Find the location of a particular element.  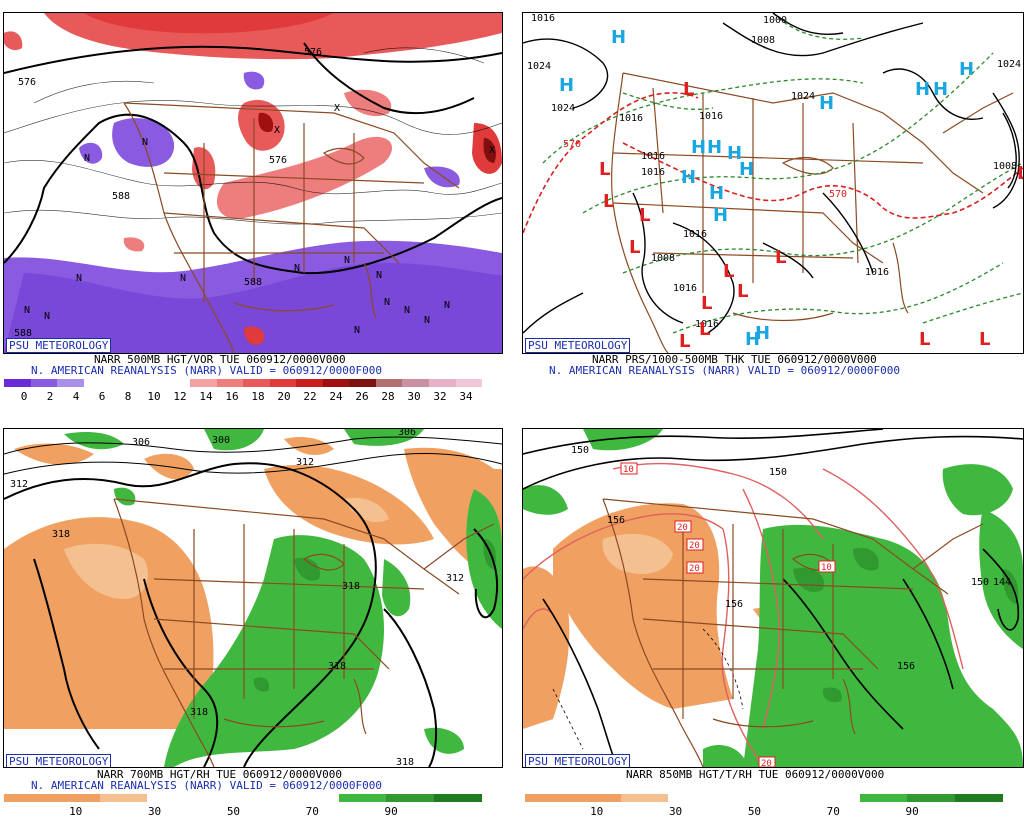

colorbar-tick-label: 20 is located at coordinates (284, 396).